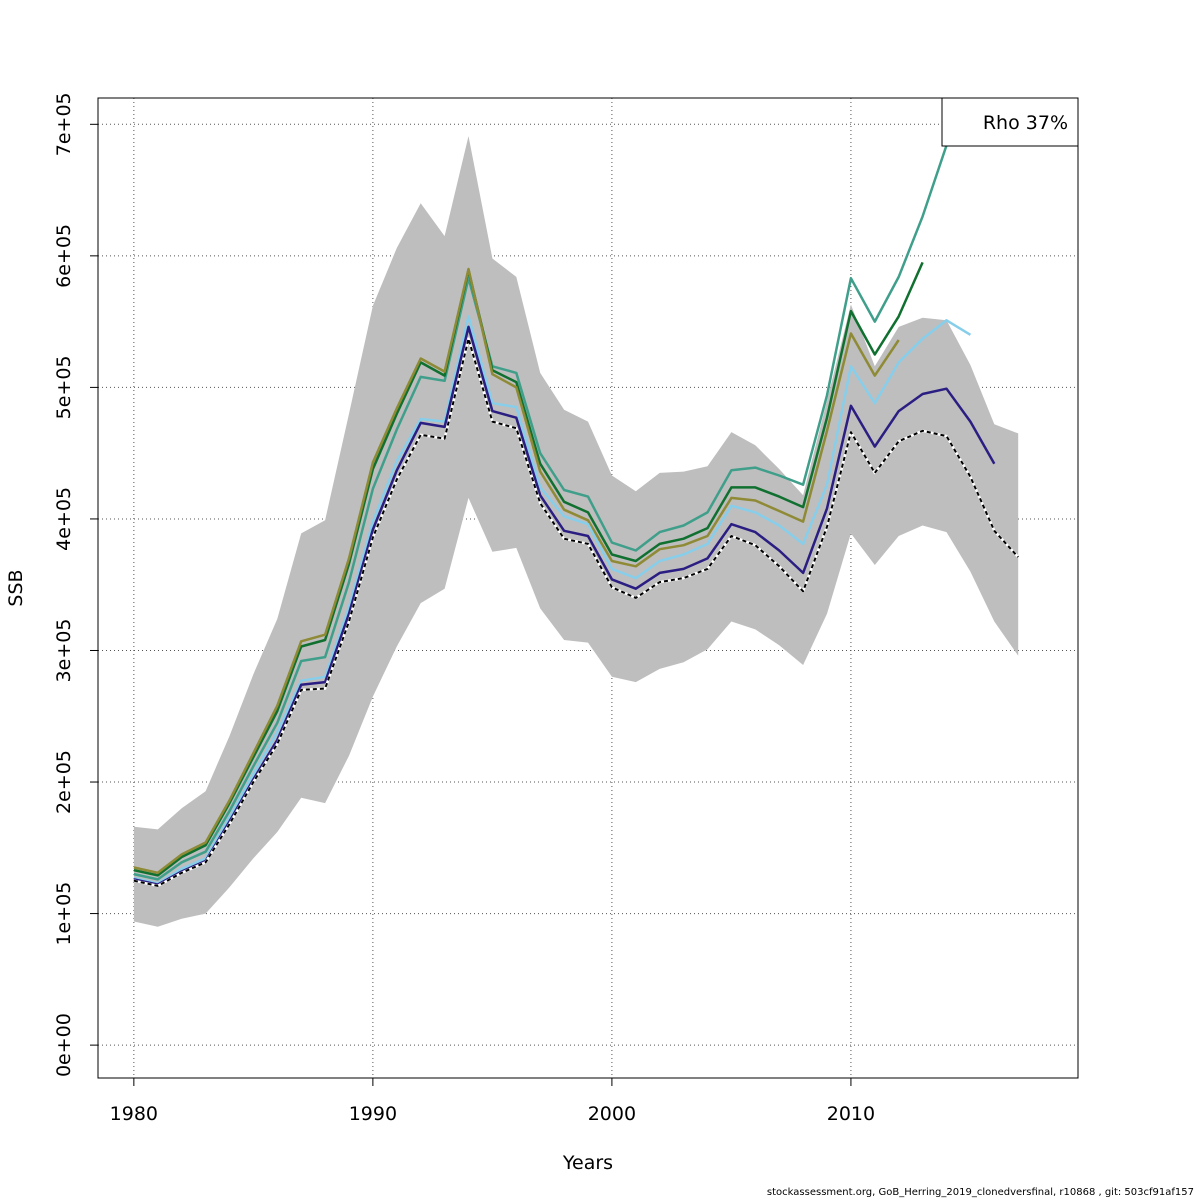  What do you see at coordinates (64, 519) in the screenshot?
I see `y-tick-label: 4e+05` at bounding box center [64, 519].